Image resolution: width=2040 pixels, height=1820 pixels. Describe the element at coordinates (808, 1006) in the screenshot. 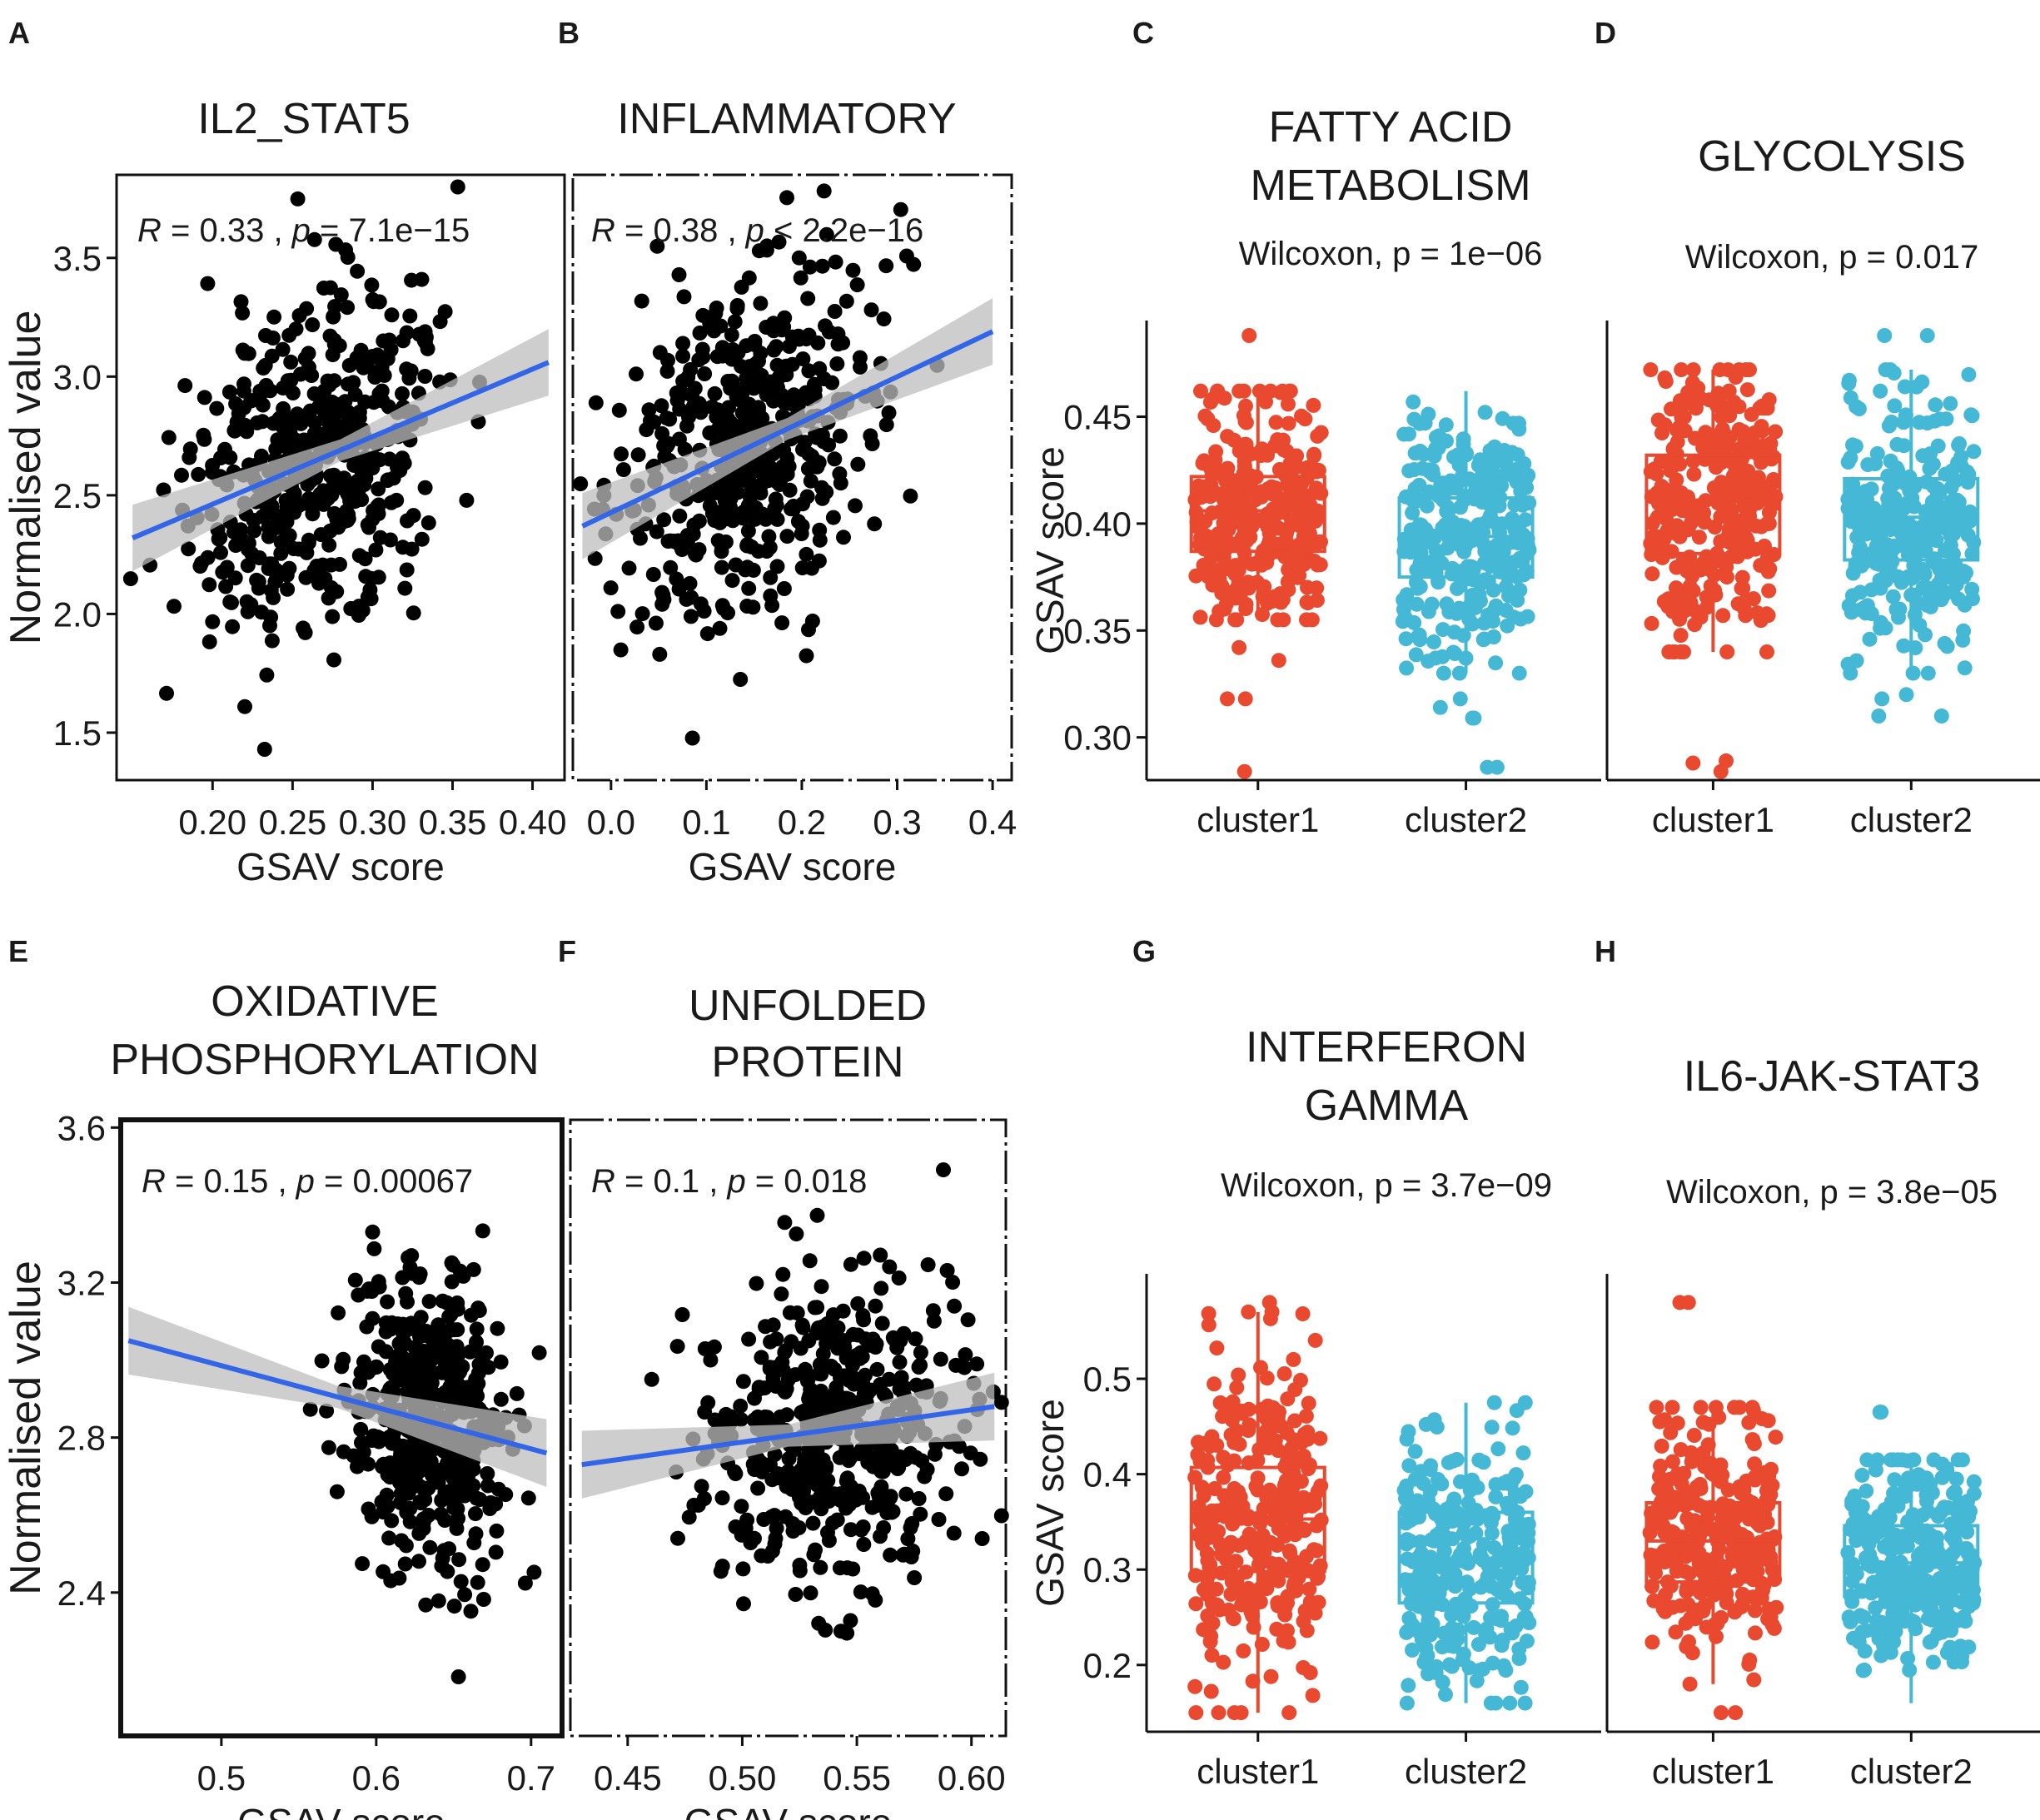

I see `panel-title: UNFOLDED` at that location.